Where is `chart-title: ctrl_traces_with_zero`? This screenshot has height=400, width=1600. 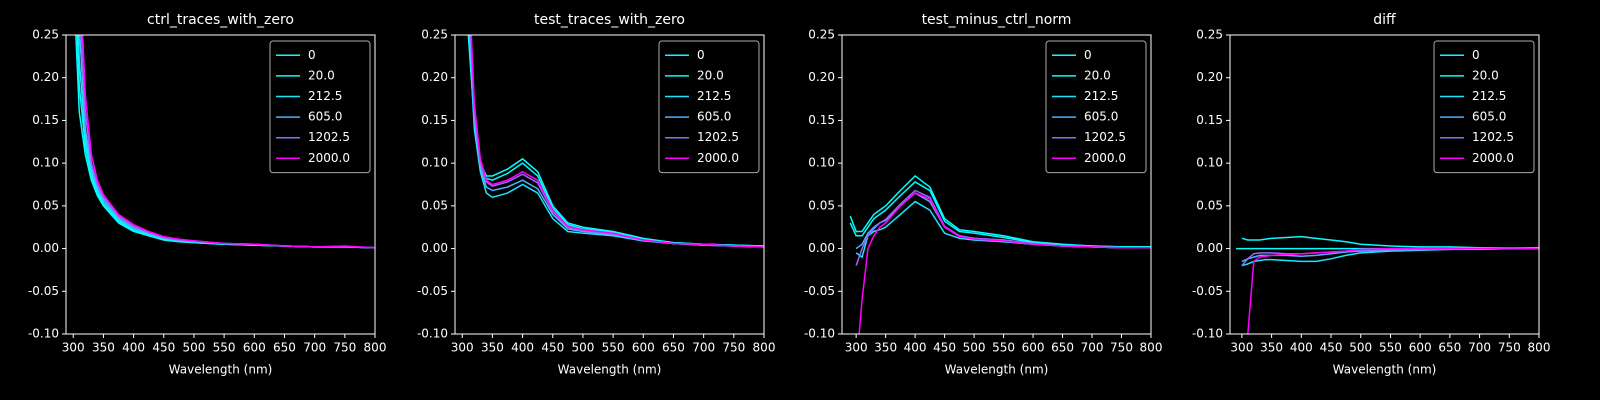
chart-title: ctrl_traces_with_zero is located at coordinates (220, 20).